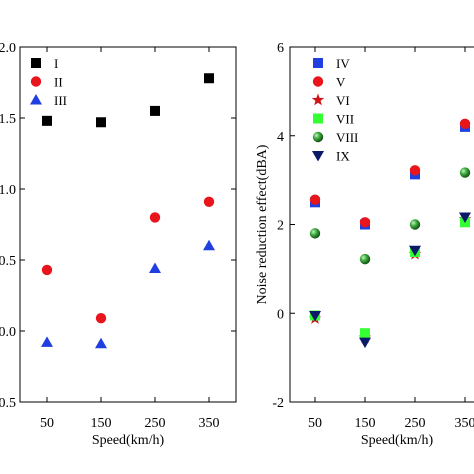  What do you see at coordinates (280, 314) in the screenshot?
I see `y-tick-label: 0` at bounding box center [280, 314].